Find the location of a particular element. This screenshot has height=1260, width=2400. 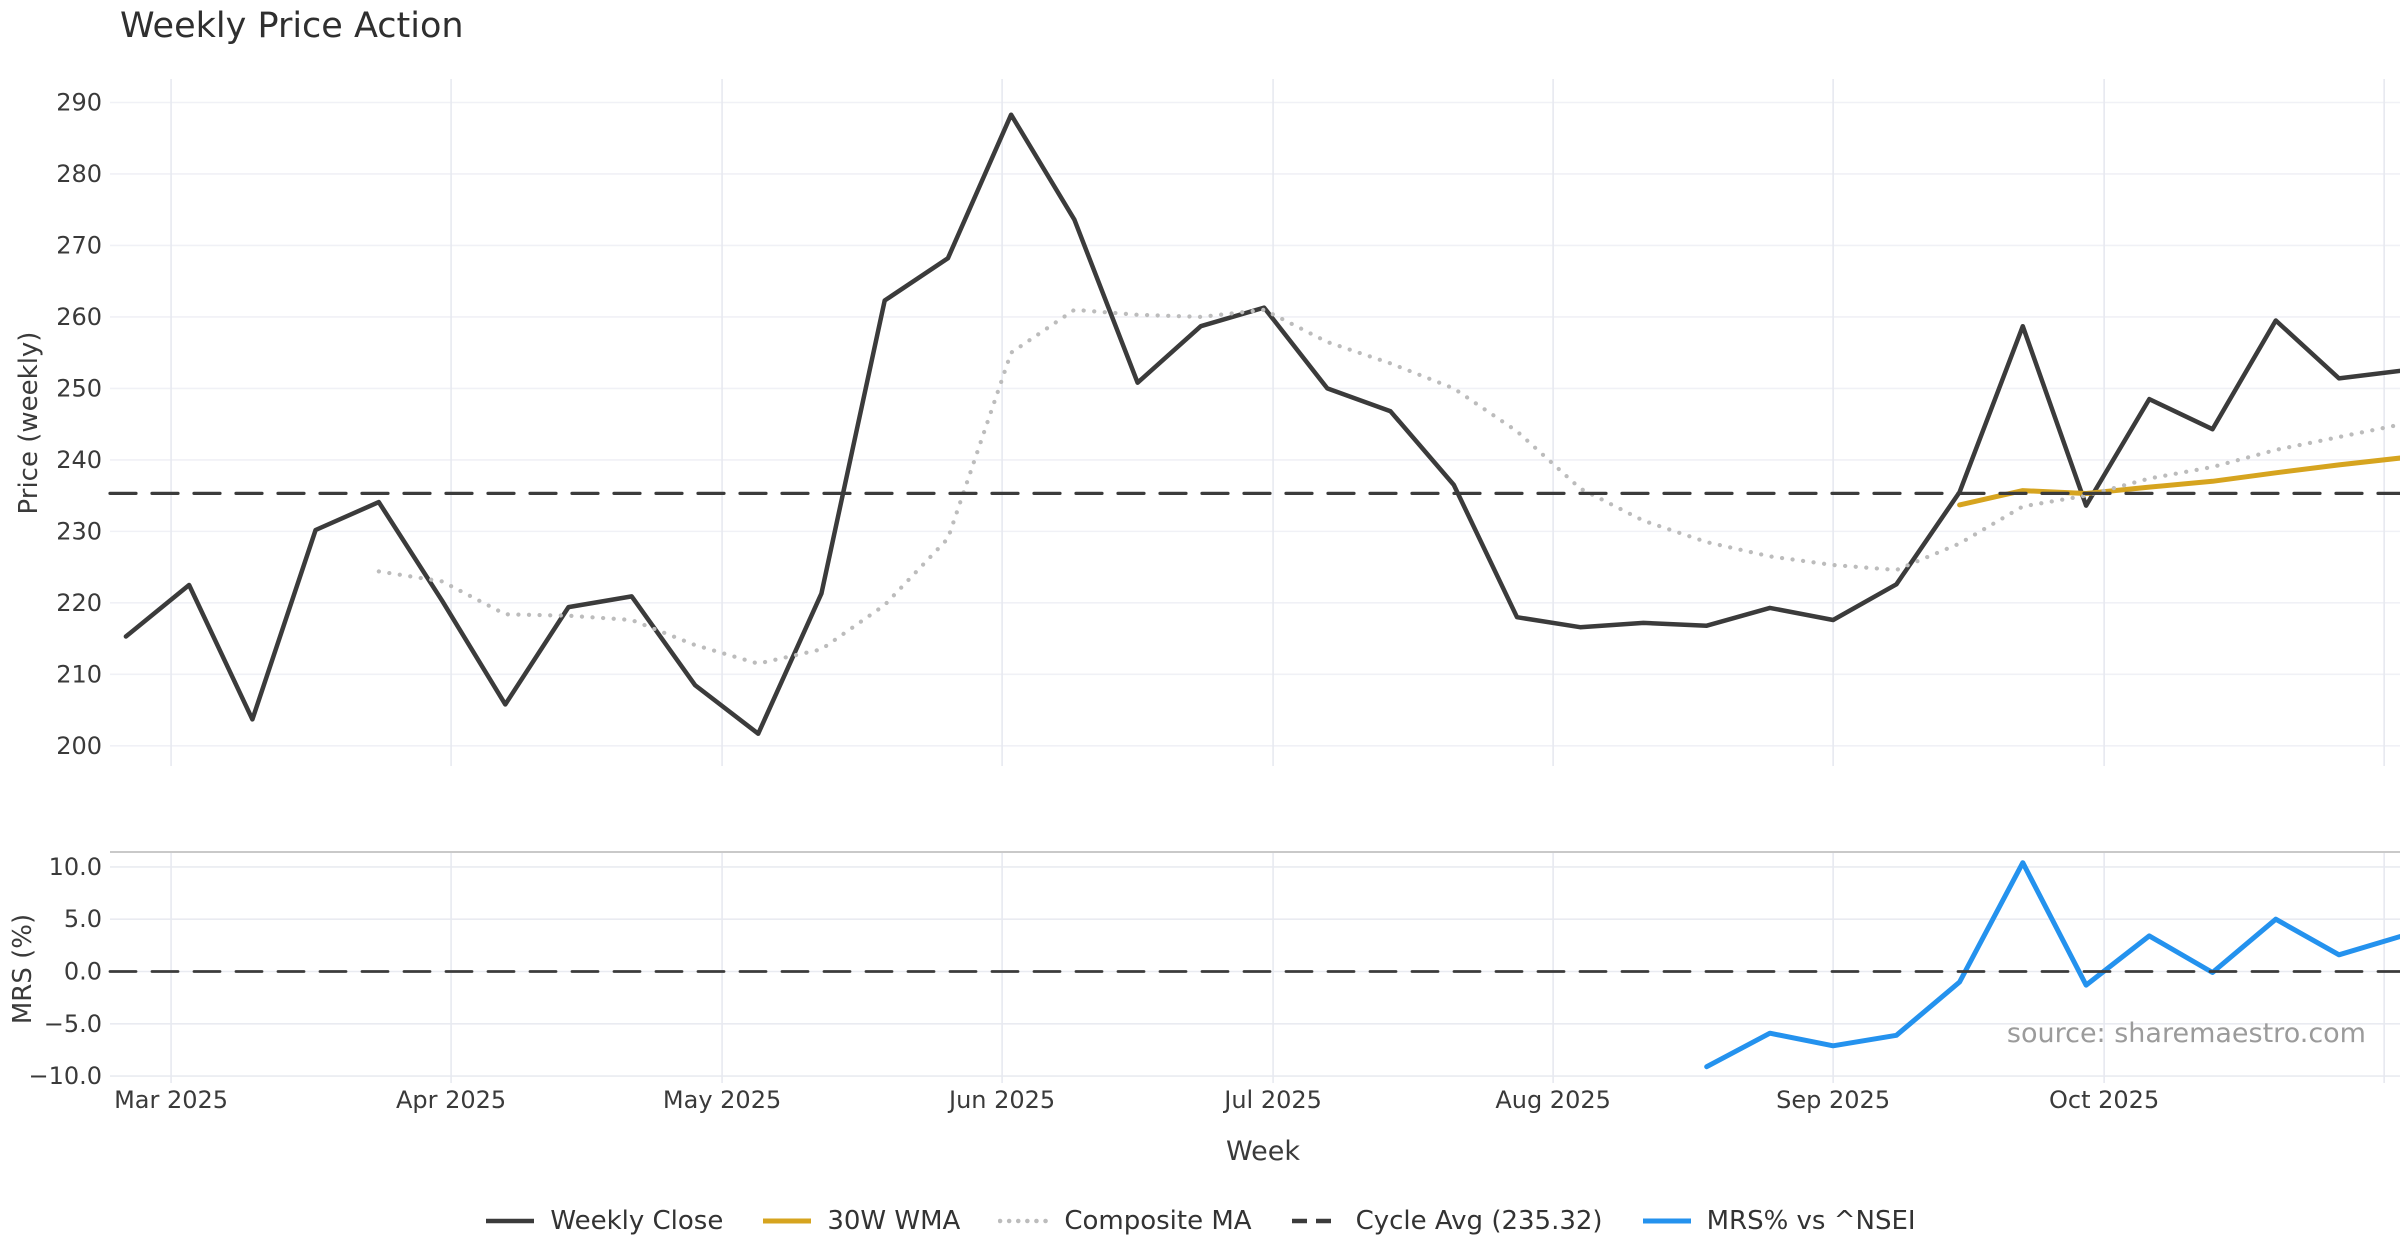

price-tick-label: 210 is located at coordinates (79, 674).